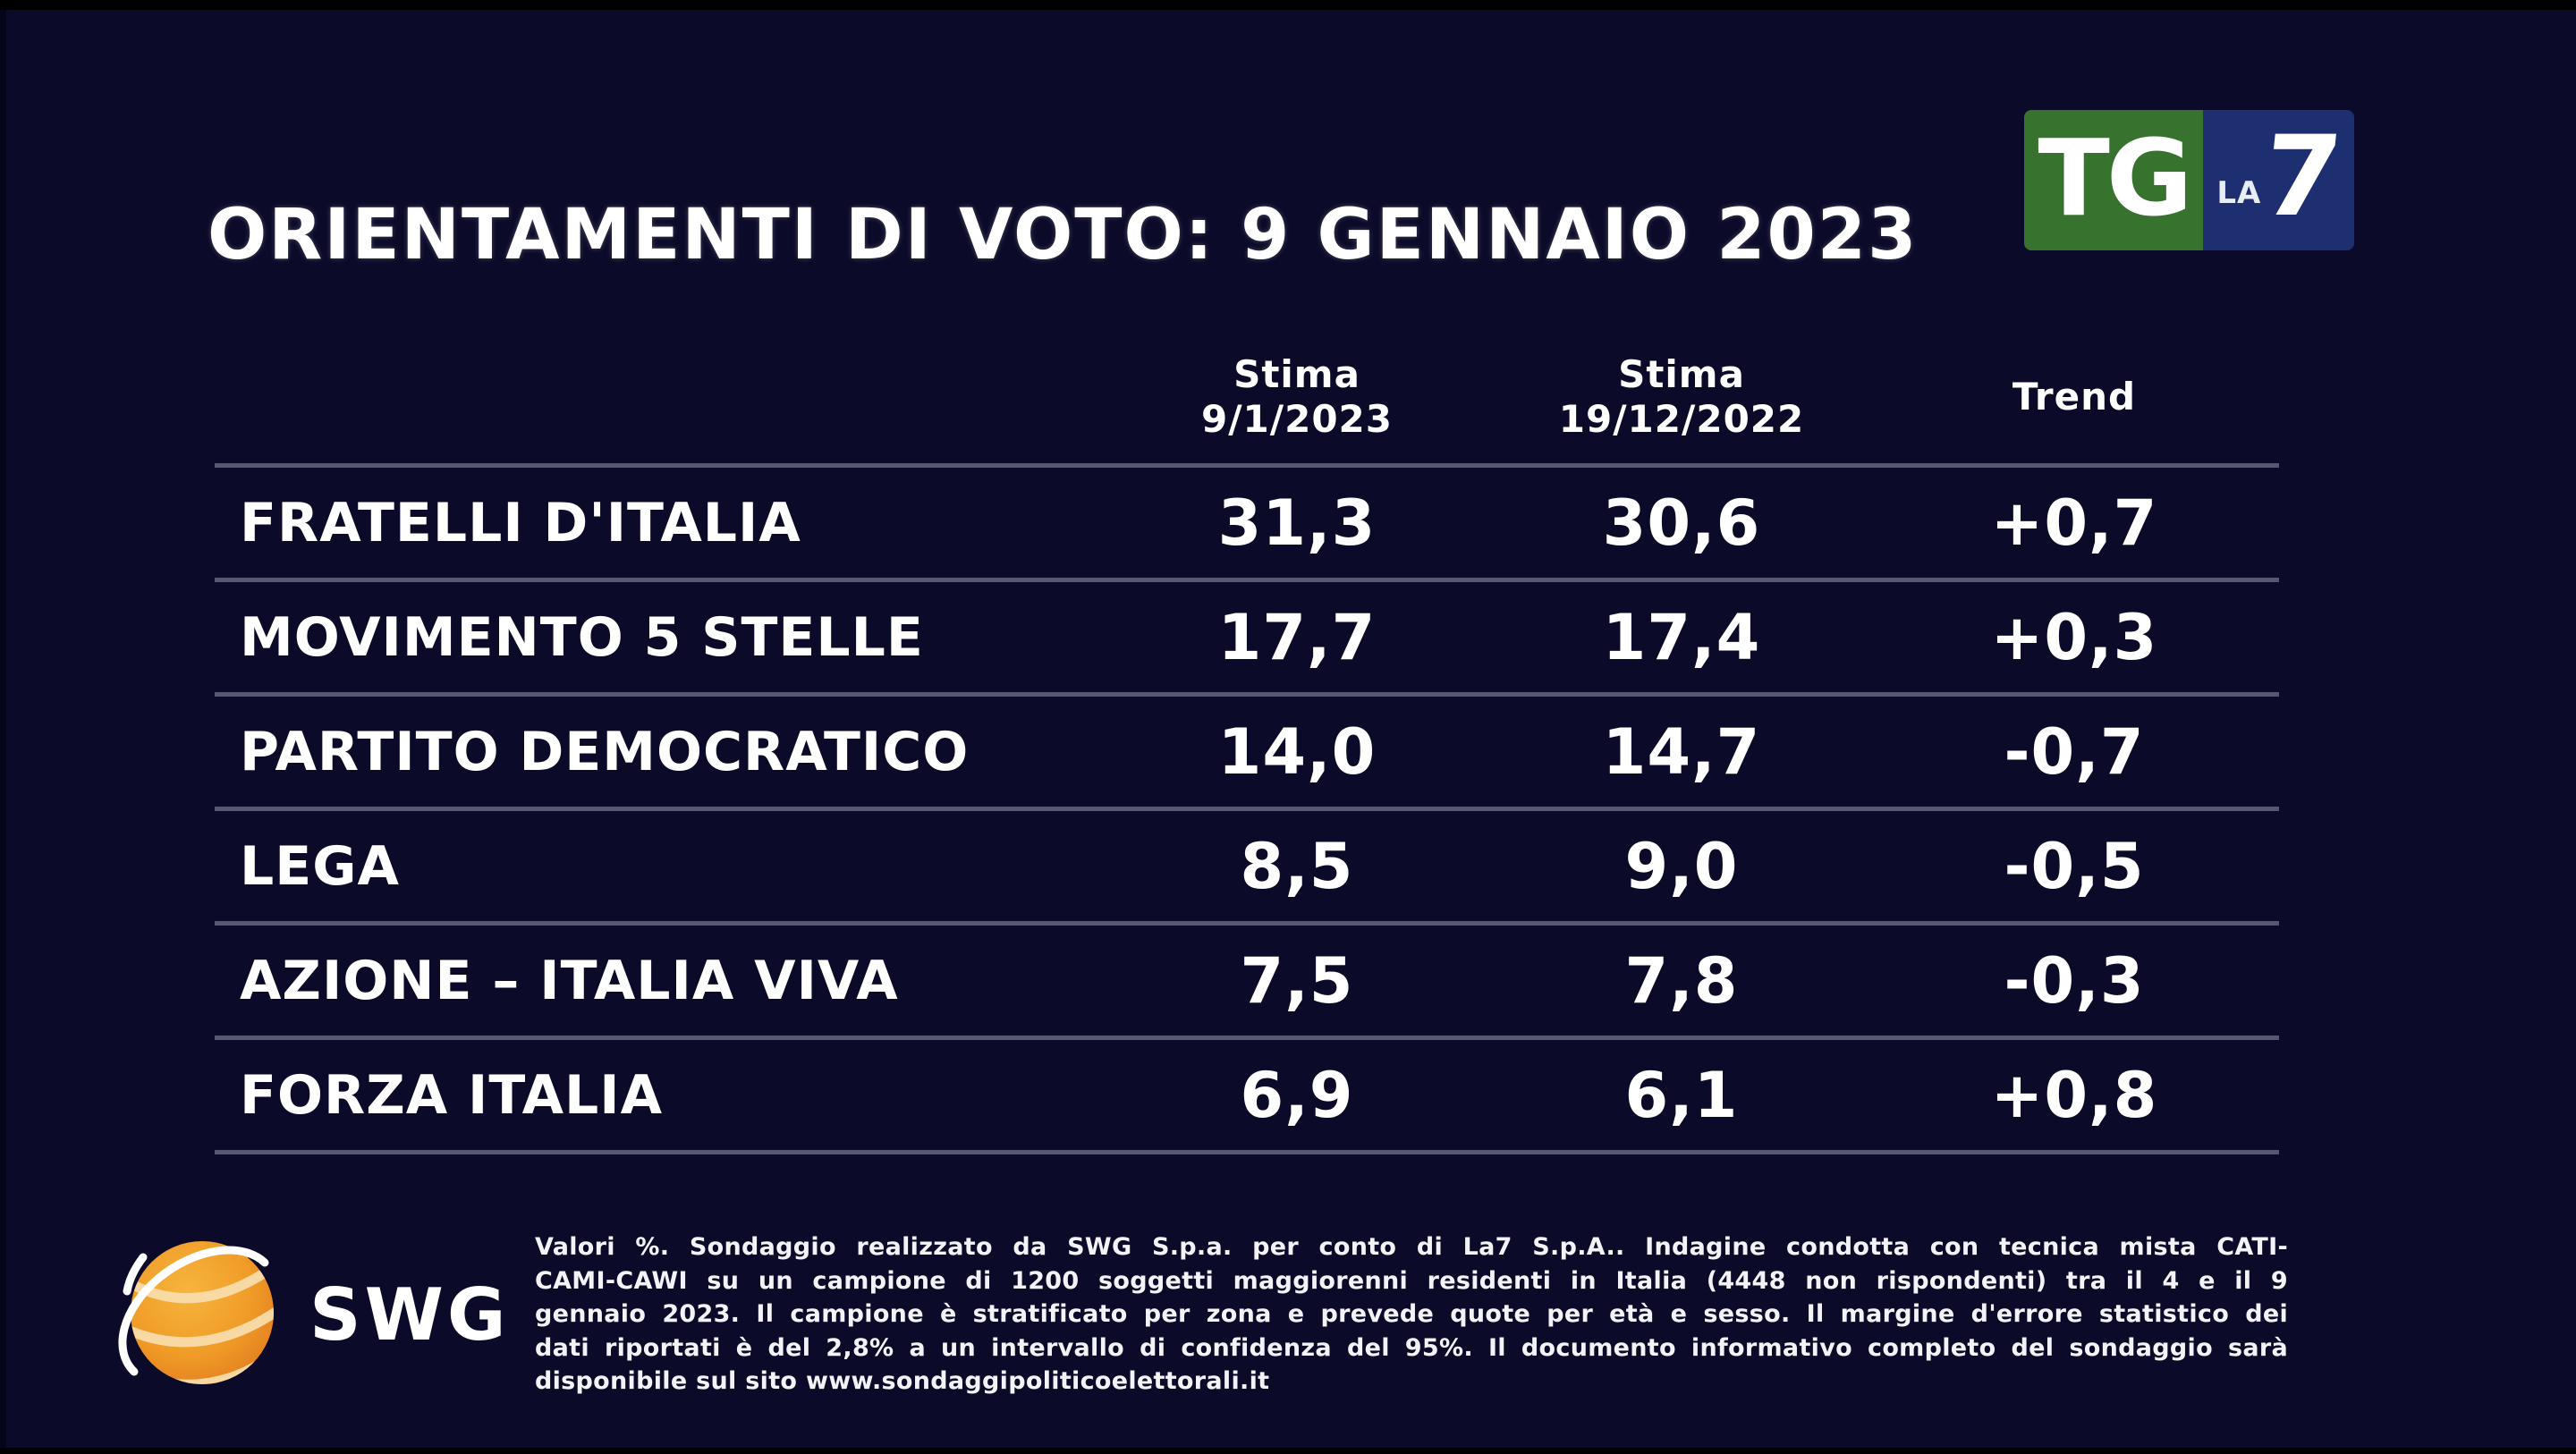  What do you see at coordinates (409, 1315) in the screenshot?
I see `swg-wordmark: SWG` at bounding box center [409, 1315].